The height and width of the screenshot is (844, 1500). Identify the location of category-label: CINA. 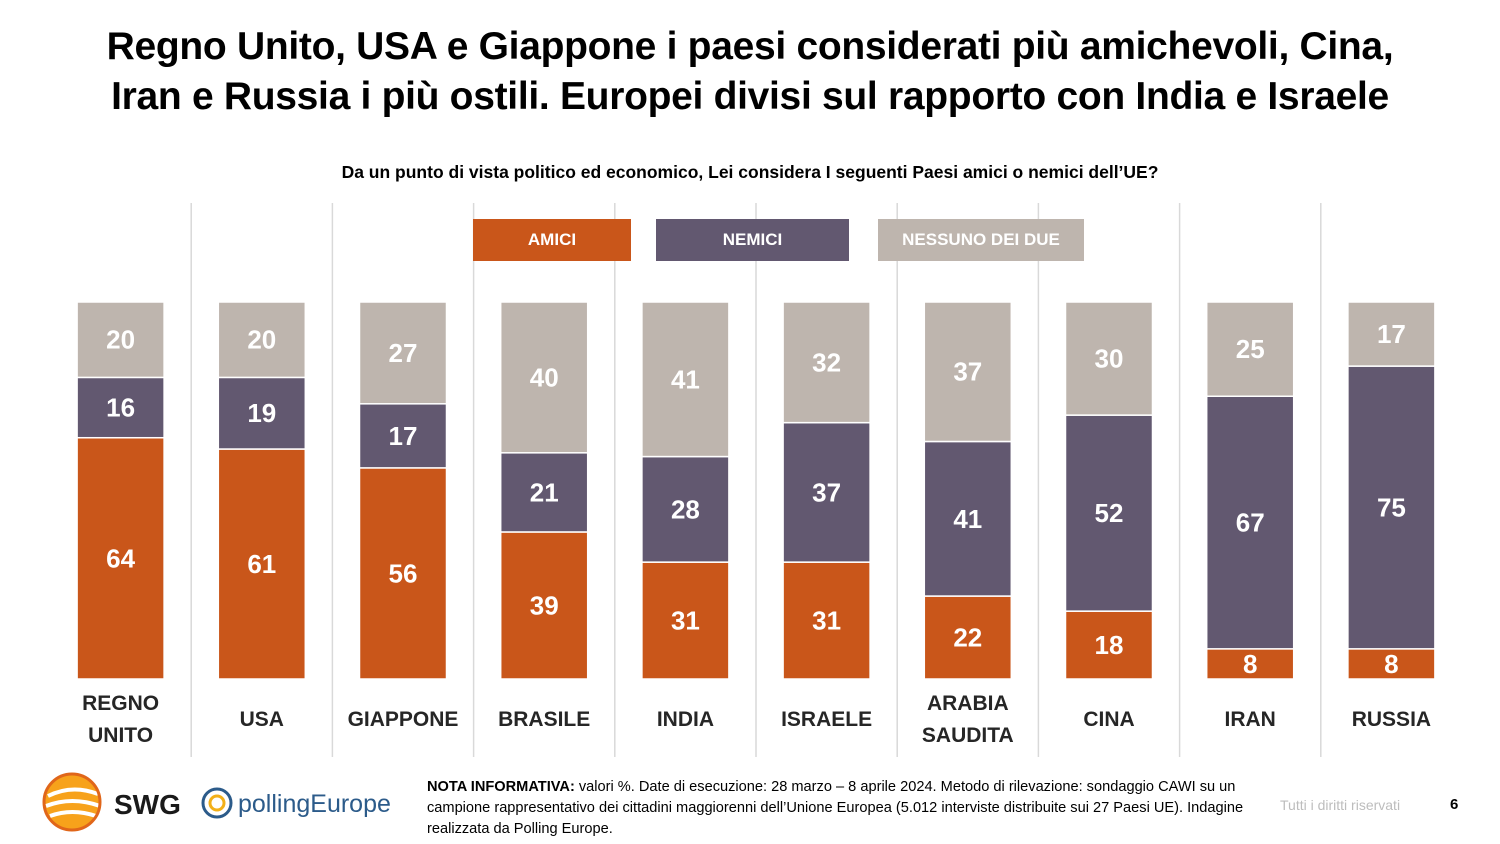
(1108, 719).